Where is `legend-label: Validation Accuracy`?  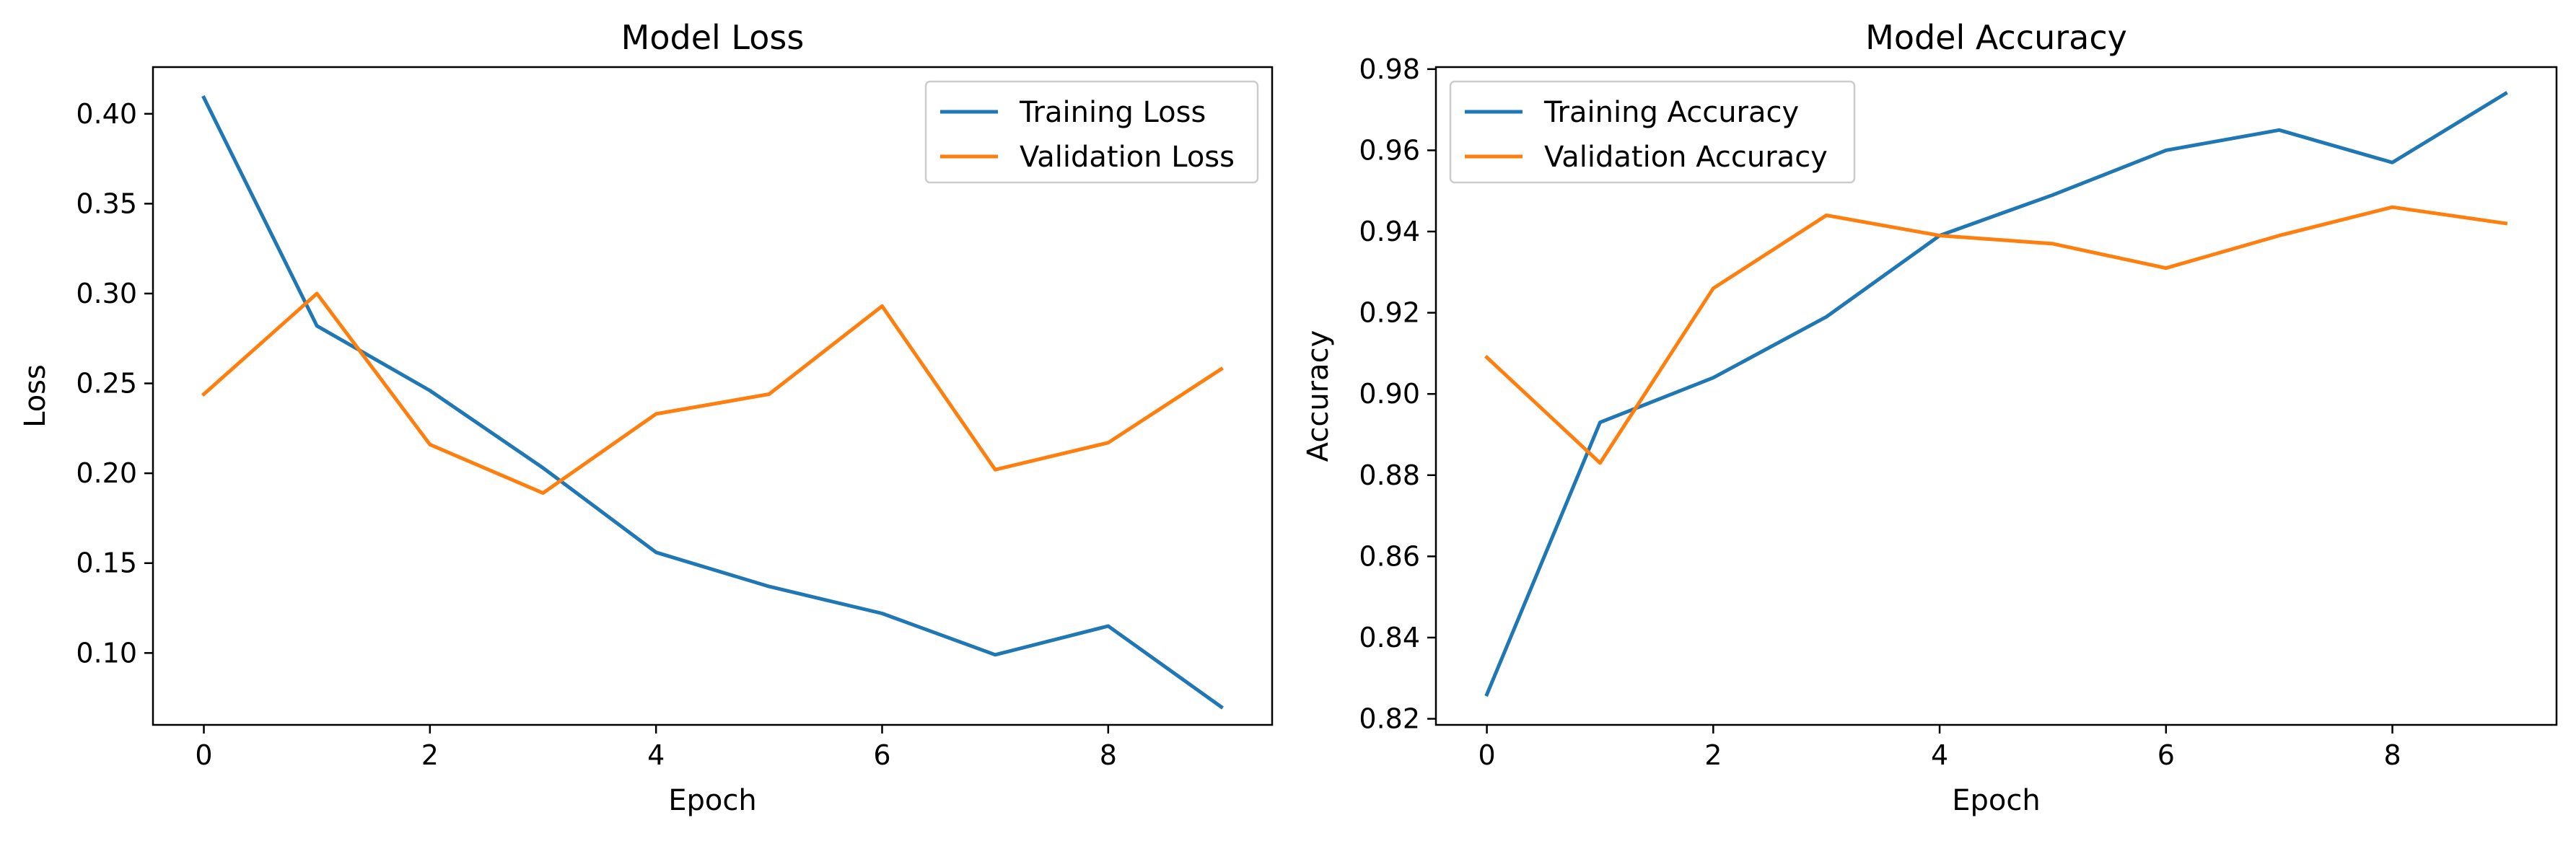 legend-label: Validation Accuracy is located at coordinates (1686, 157).